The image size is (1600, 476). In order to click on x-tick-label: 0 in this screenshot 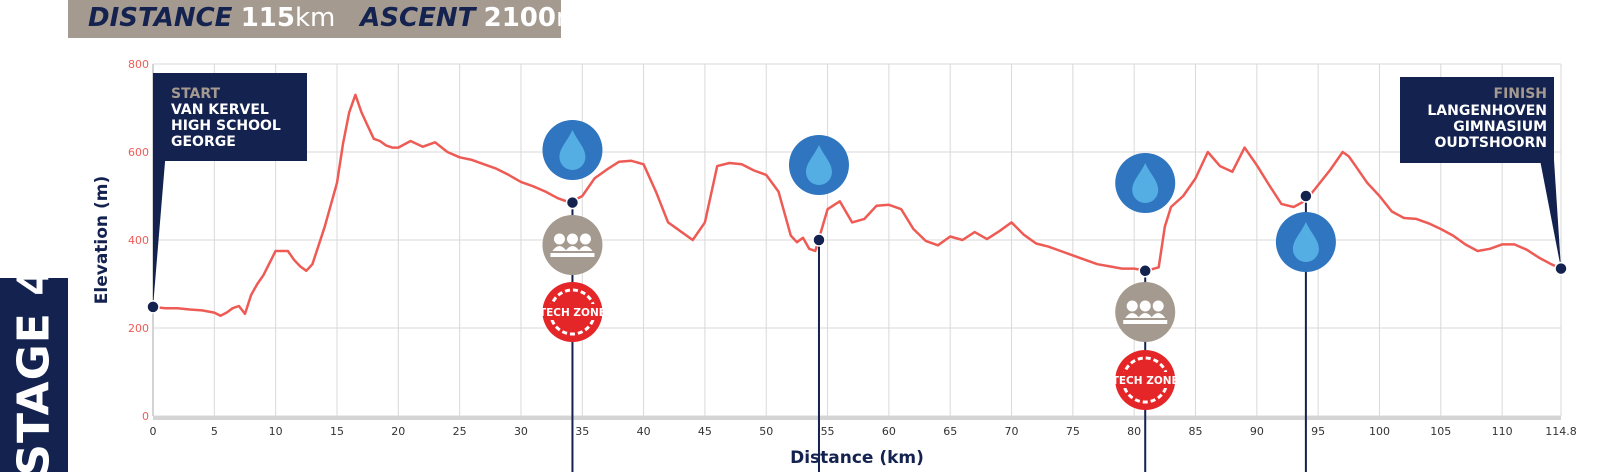, I will do `click(153, 431)`.